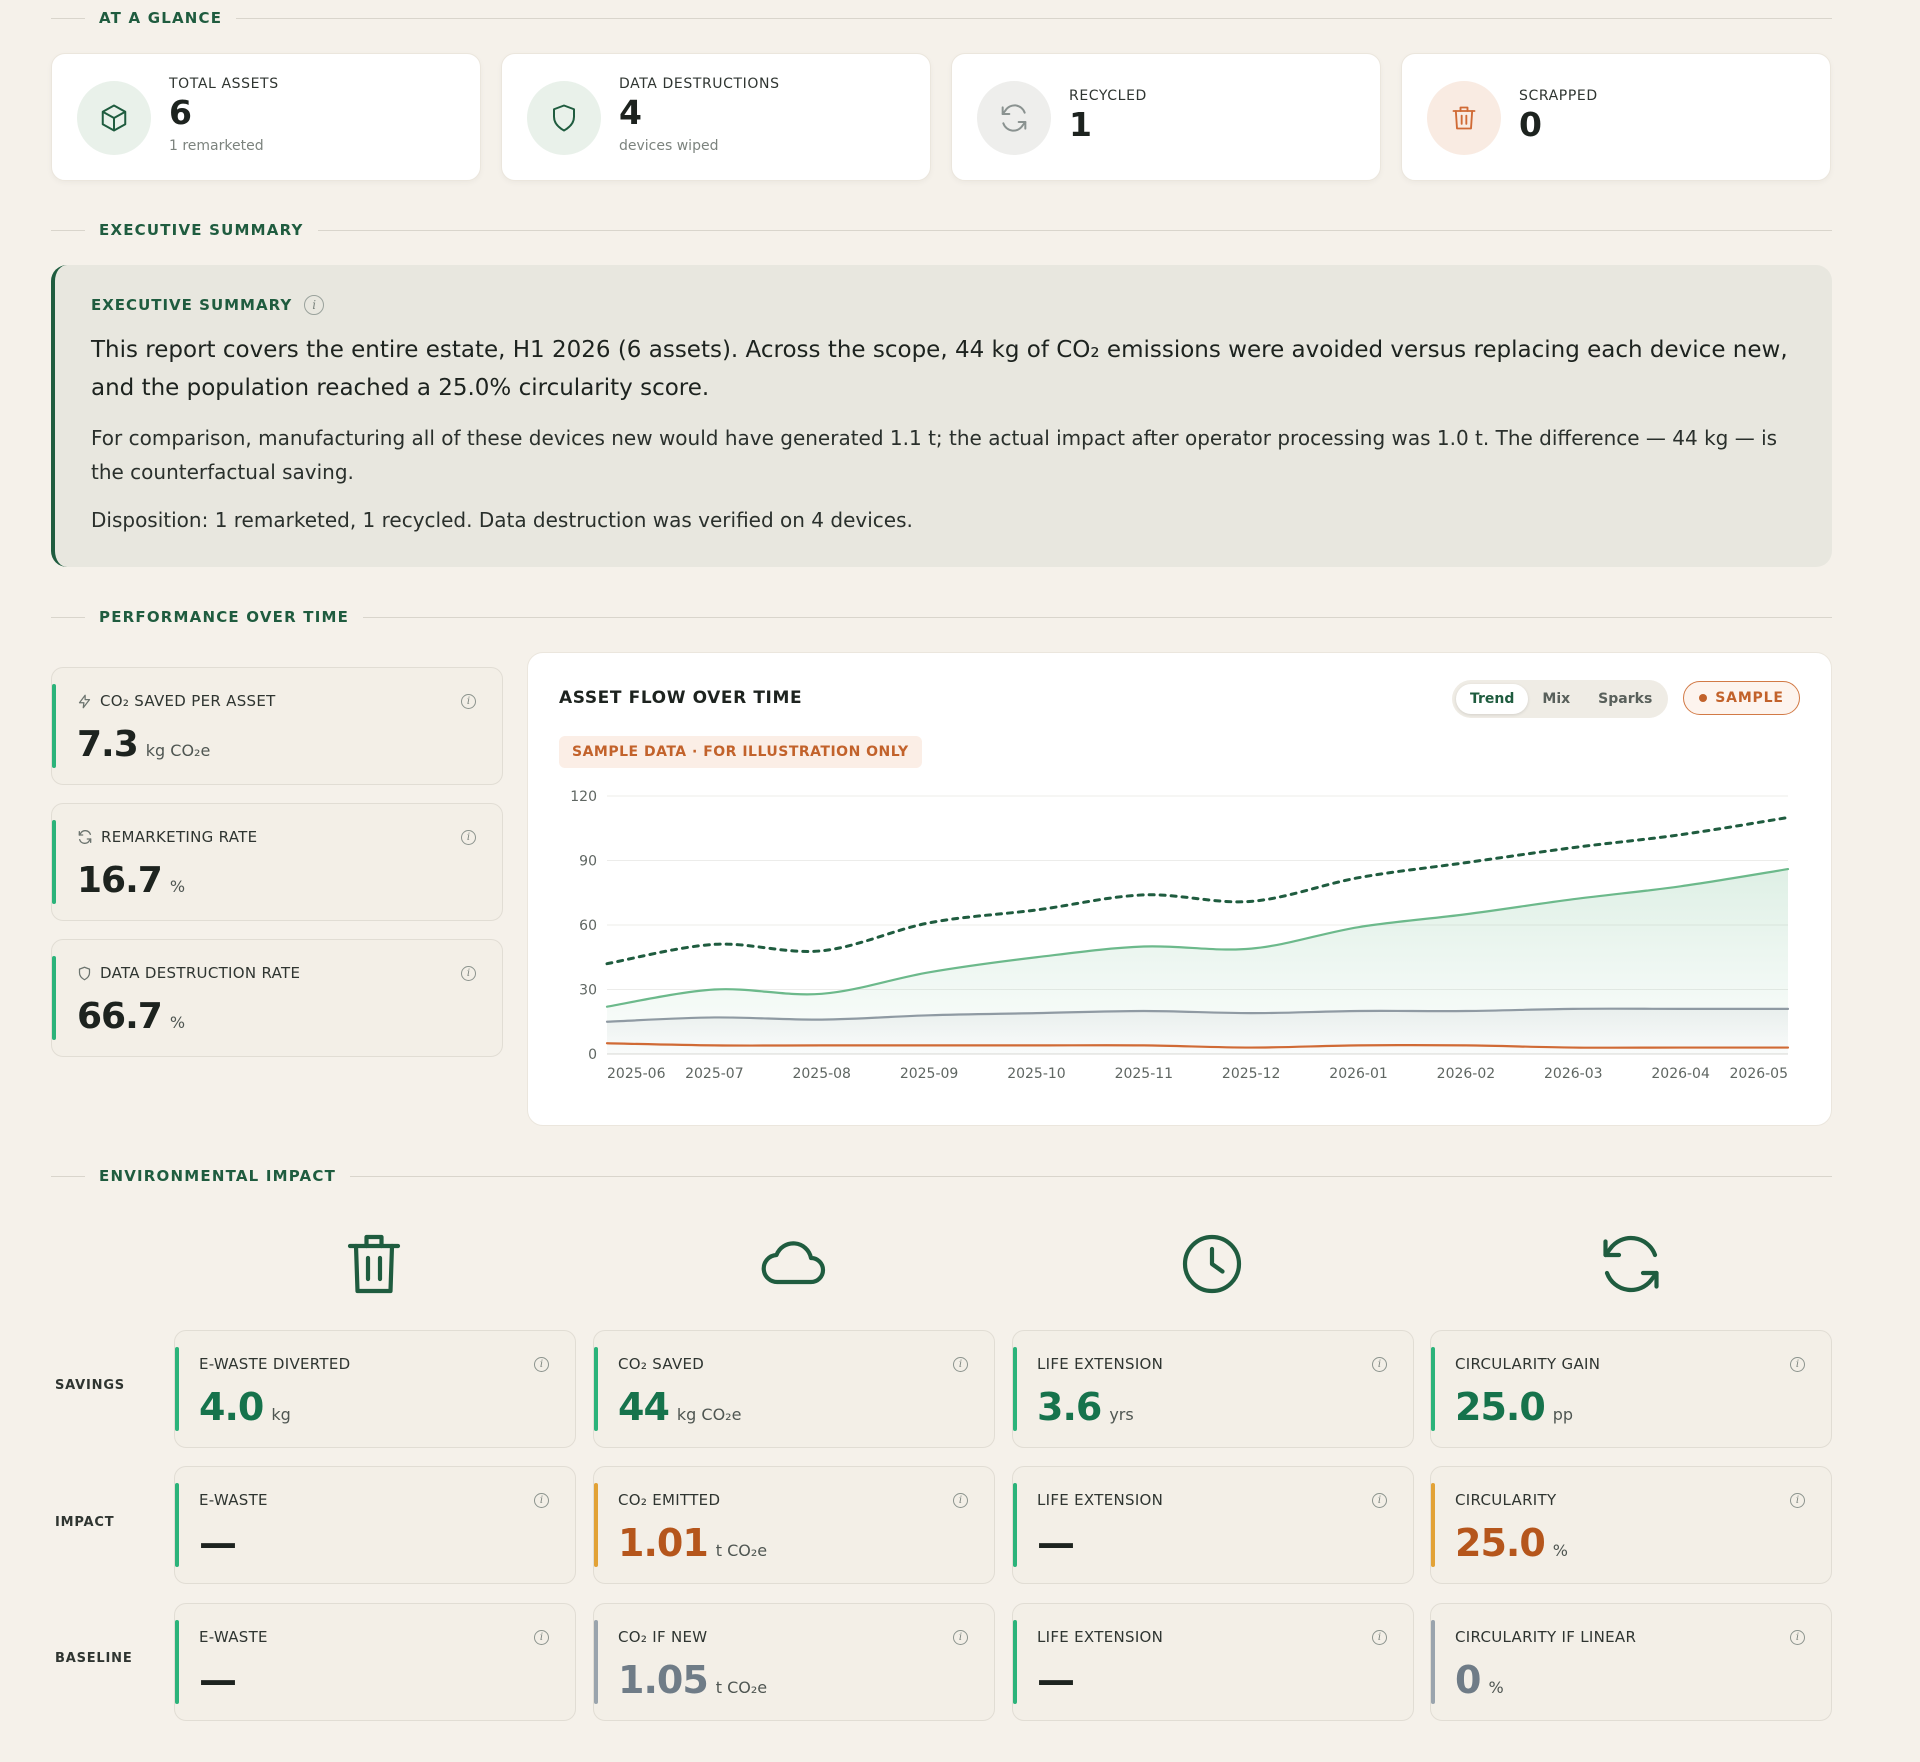 The height and width of the screenshot is (1762, 1920). Describe the element at coordinates (636, 1074) in the screenshot. I see `x-tick-label: 2025-06` at that location.